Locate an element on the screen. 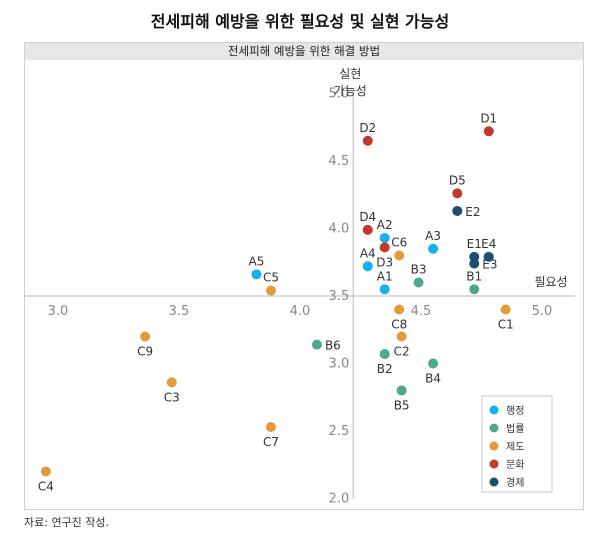  legend-label: 문화 is located at coordinates (515, 465).